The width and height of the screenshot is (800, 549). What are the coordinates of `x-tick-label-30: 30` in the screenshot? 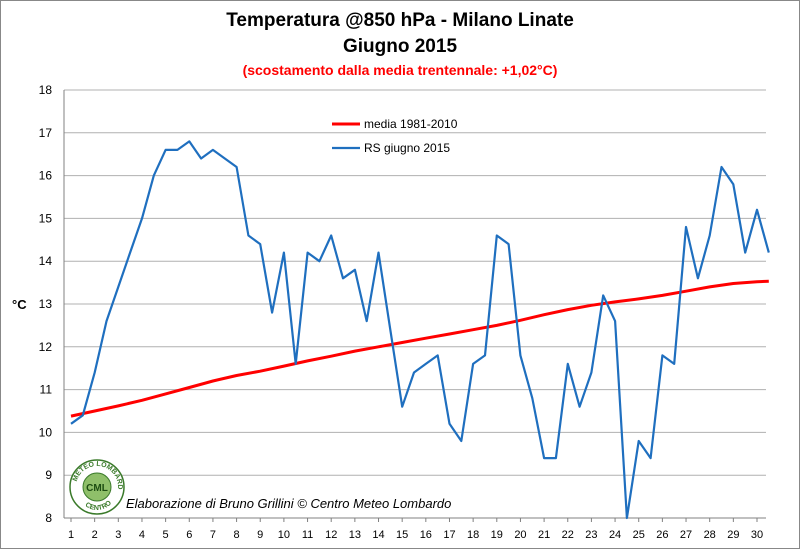 It's located at (757, 535).